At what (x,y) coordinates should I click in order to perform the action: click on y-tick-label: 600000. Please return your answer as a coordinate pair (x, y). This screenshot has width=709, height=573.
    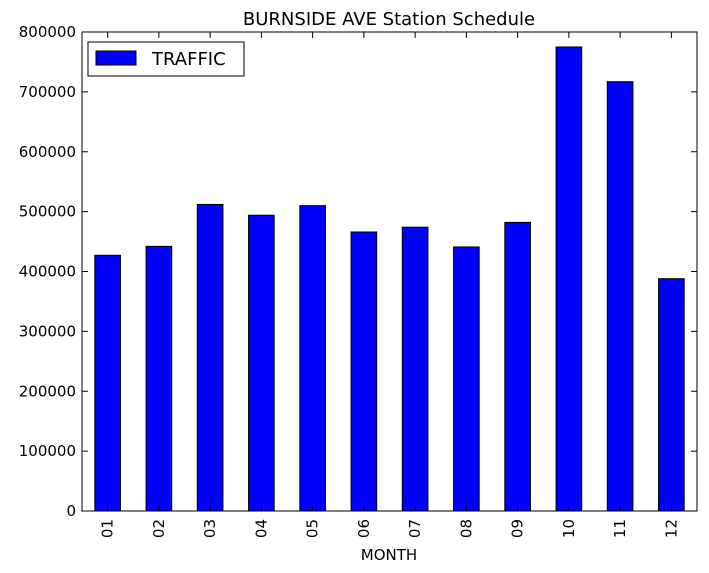
    Looking at the image, I should click on (47, 152).